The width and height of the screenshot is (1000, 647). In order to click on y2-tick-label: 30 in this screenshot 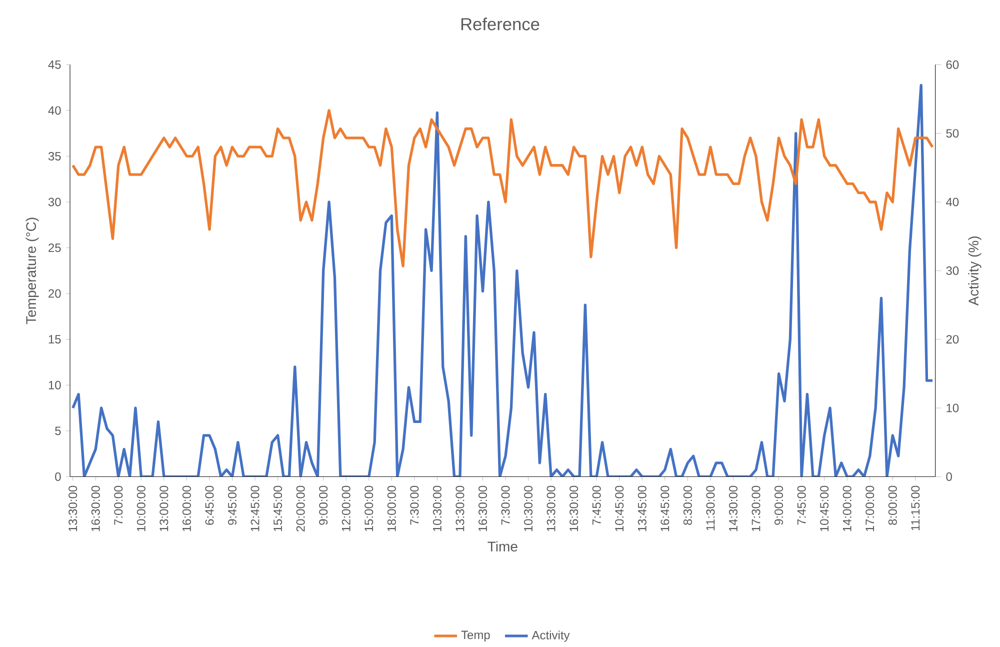, I will do `click(952, 271)`.